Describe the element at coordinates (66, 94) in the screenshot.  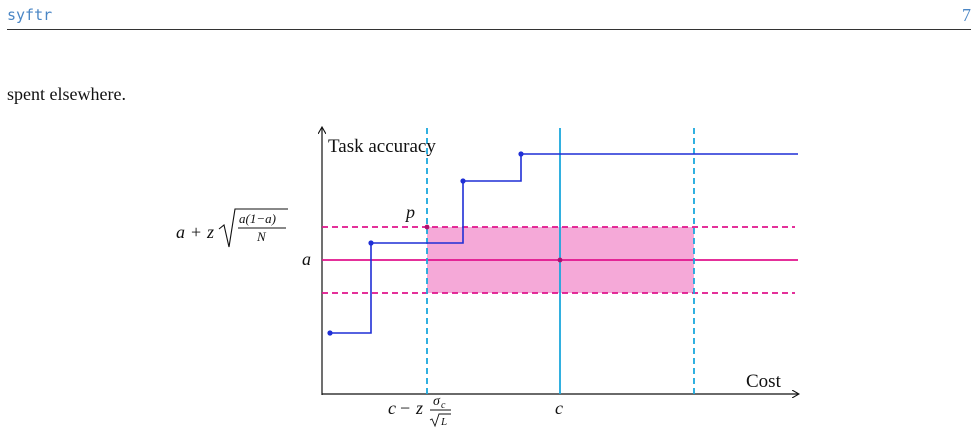
I see `body-paragraph: spent elsewhere.` at that location.